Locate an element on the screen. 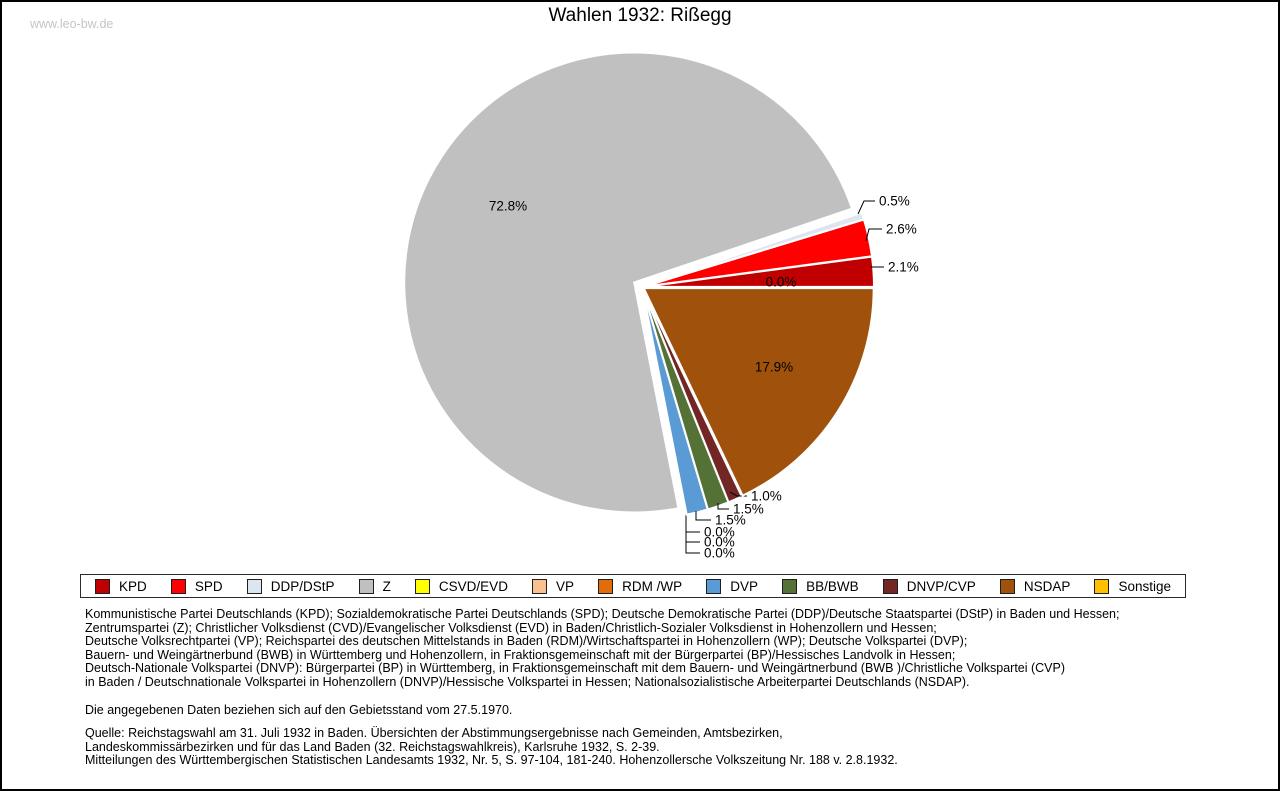 This screenshot has height=791, width=1280. value-label-bb-bwb: 1.5% is located at coordinates (748, 509).